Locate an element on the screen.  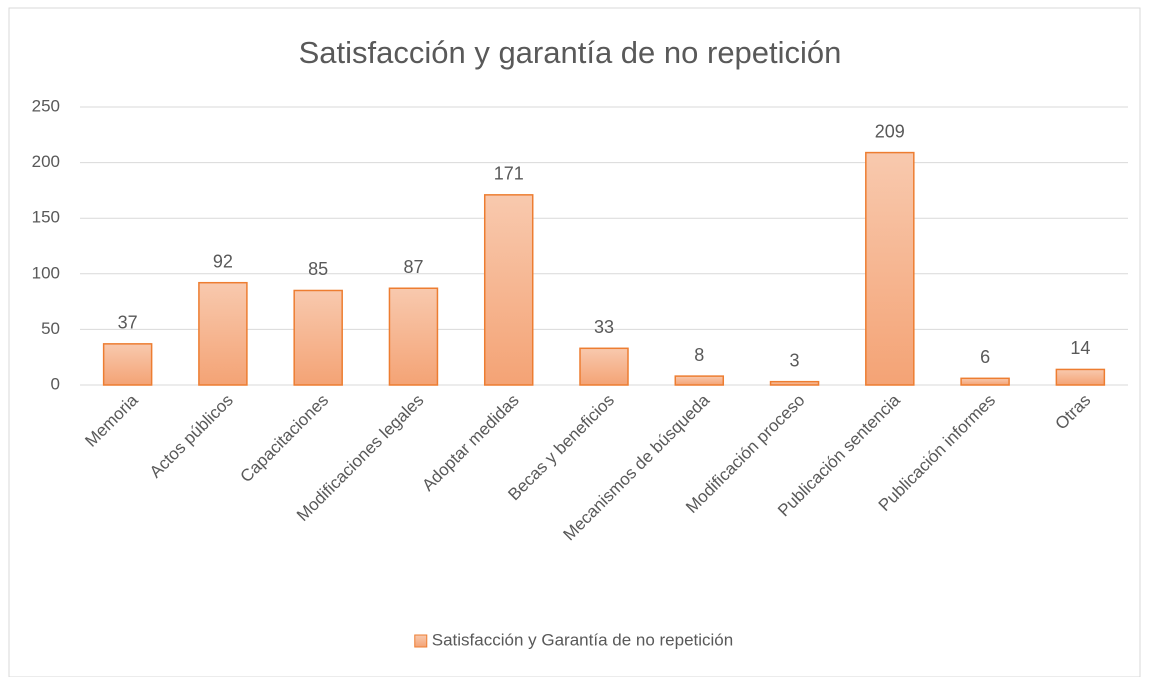
data-label: 6 is located at coordinates (985, 357).